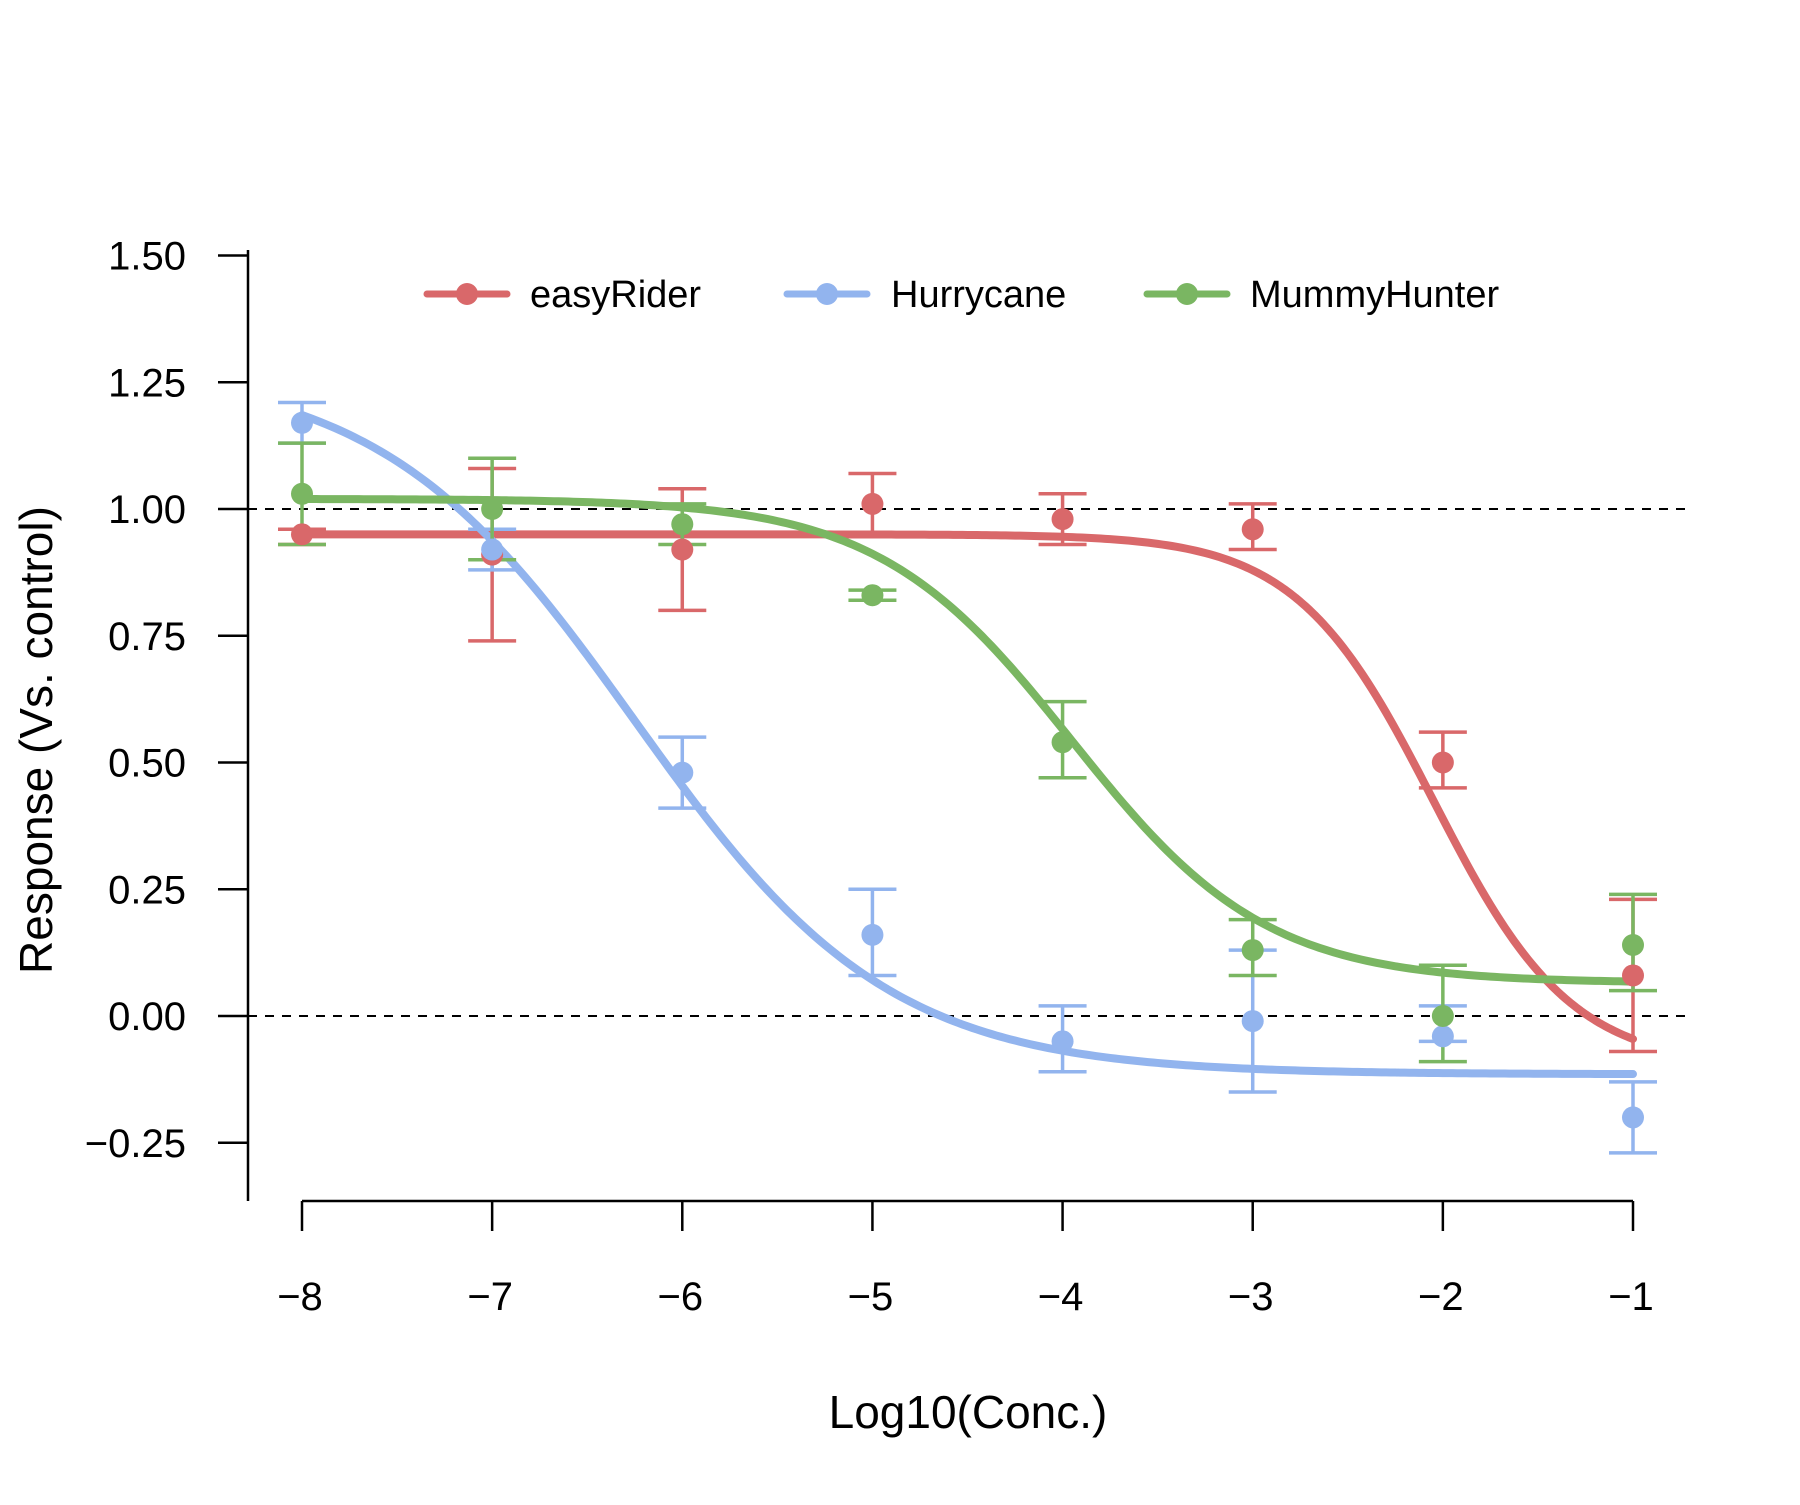 The image size is (1800, 1505). I want to click on y-tick-label: 0.75, so click(147, 637).